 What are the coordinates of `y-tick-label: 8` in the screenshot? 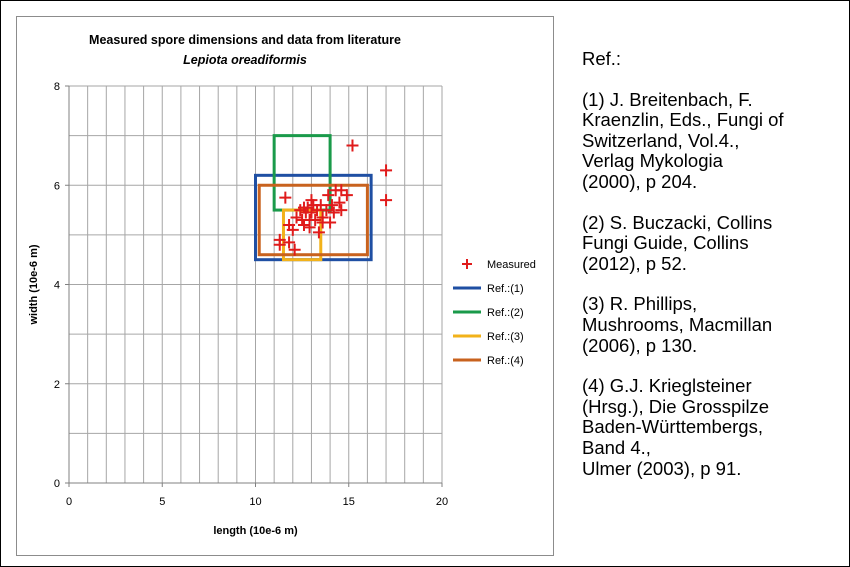 It's located at (57, 87).